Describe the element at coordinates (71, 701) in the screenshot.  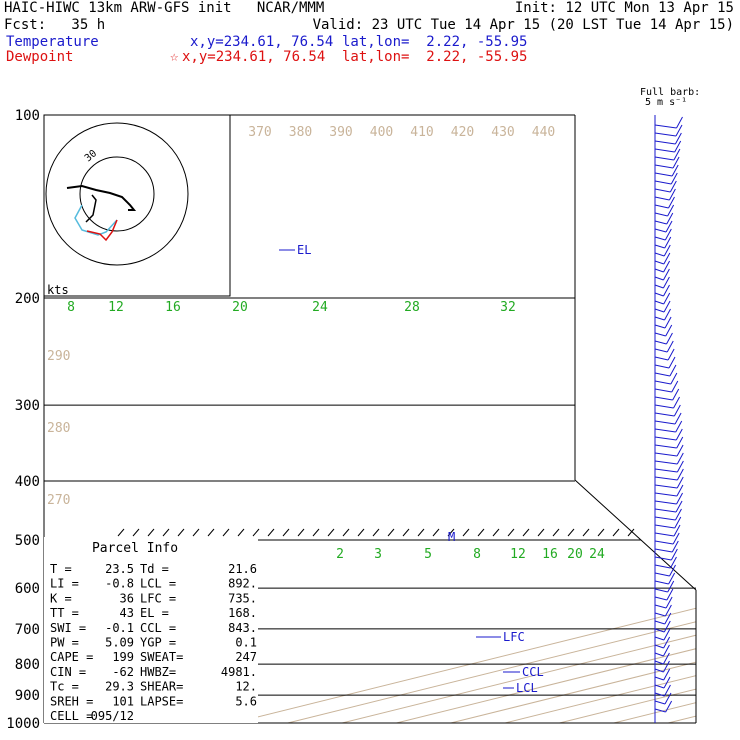
I see `parcel-label: SREH =` at that location.